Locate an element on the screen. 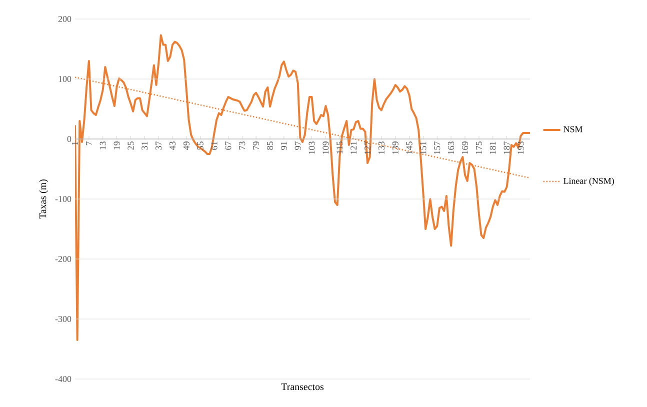  x-tick-label: 151 is located at coordinates (423, 148).